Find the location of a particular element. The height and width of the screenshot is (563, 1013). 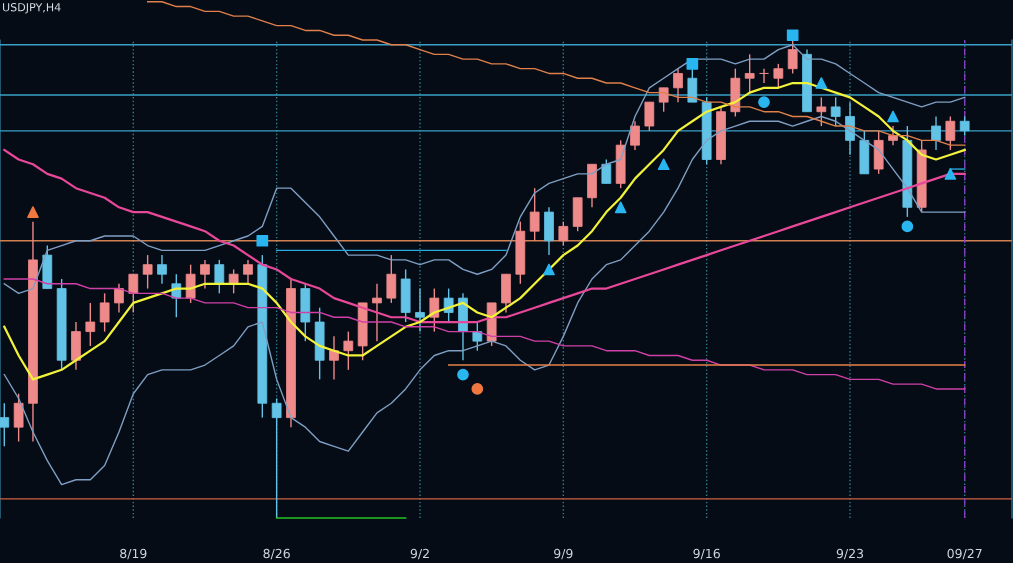

x-tick-label: 8/19 is located at coordinates (133, 554).